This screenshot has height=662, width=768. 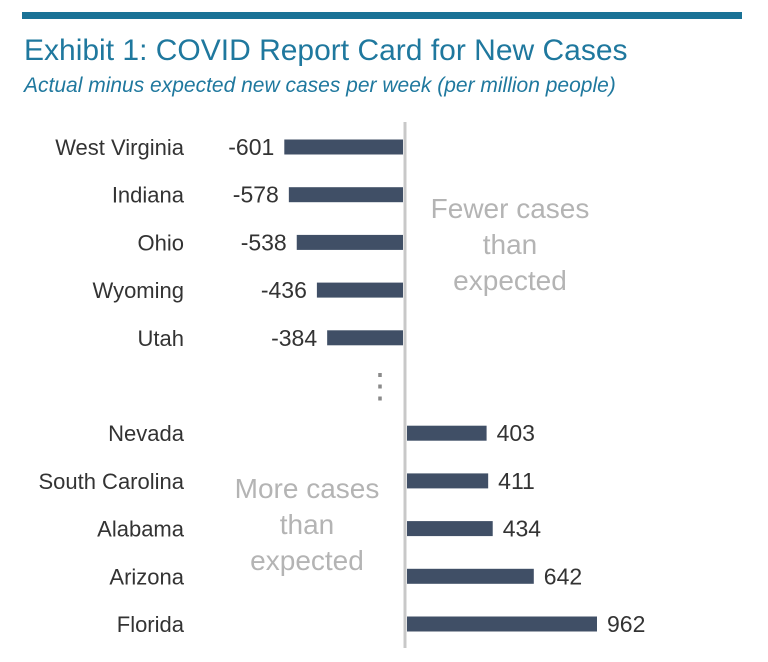 What do you see at coordinates (146, 433) in the screenshot?
I see `category-label: Nevada` at bounding box center [146, 433].